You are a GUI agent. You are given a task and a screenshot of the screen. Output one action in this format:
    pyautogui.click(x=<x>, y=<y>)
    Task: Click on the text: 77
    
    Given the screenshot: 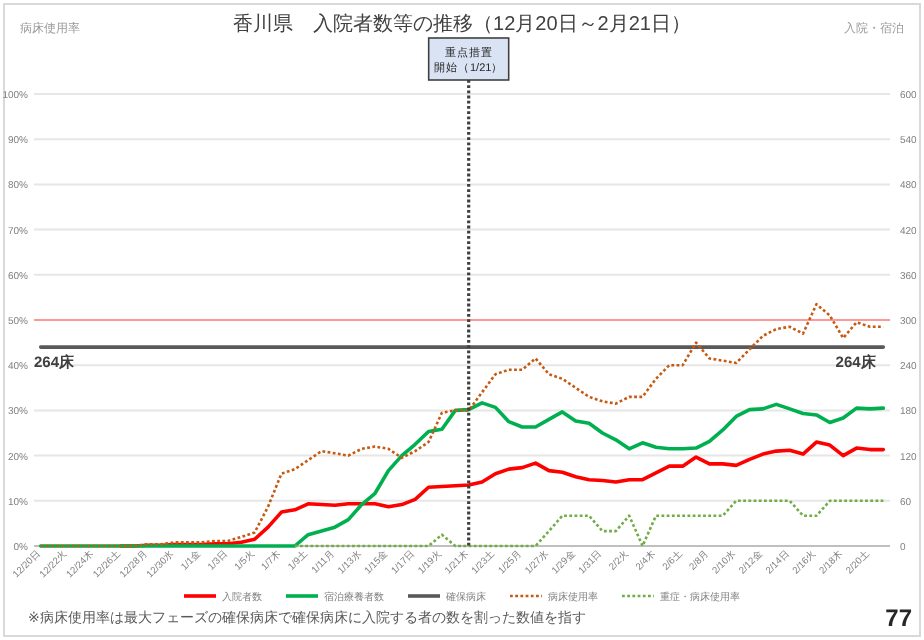 What is the action you would take?
    pyautogui.click(x=899, y=618)
    